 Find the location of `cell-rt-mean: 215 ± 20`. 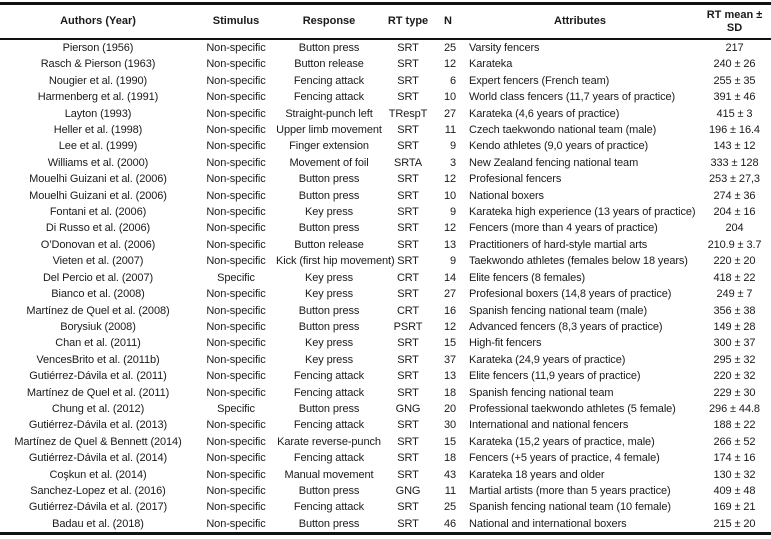

cell-rt-mean: 215 ± 20 is located at coordinates (734, 523).